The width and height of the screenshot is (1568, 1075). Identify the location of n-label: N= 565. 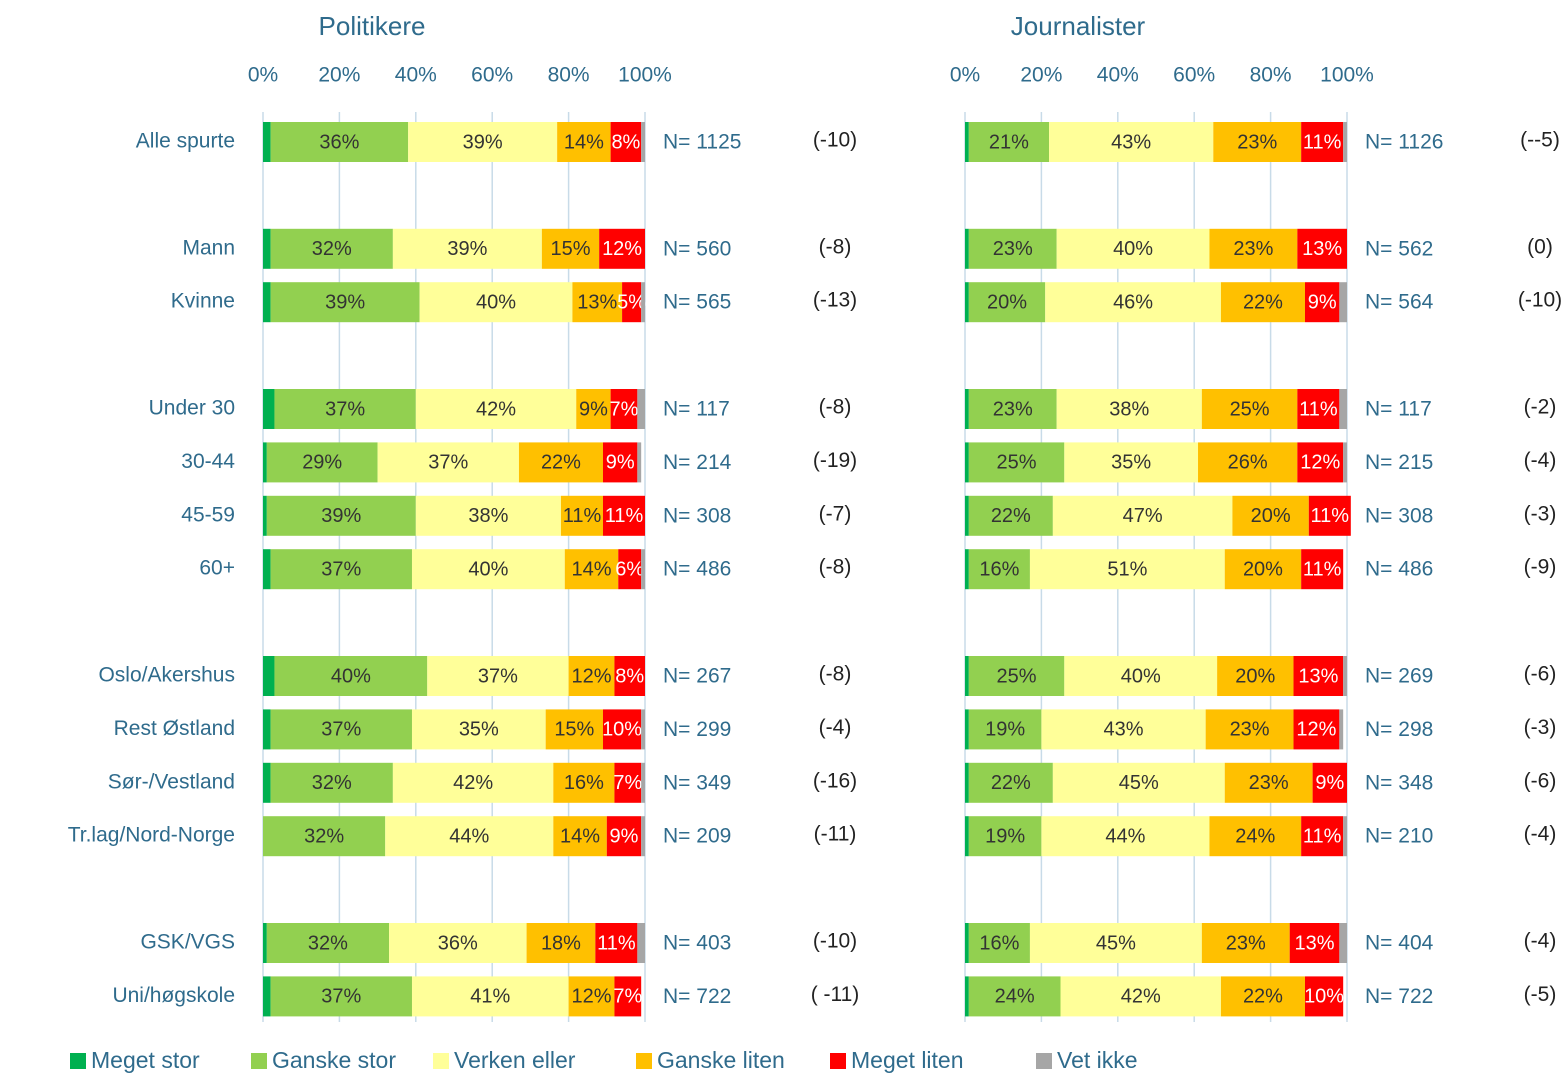
(697, 302).